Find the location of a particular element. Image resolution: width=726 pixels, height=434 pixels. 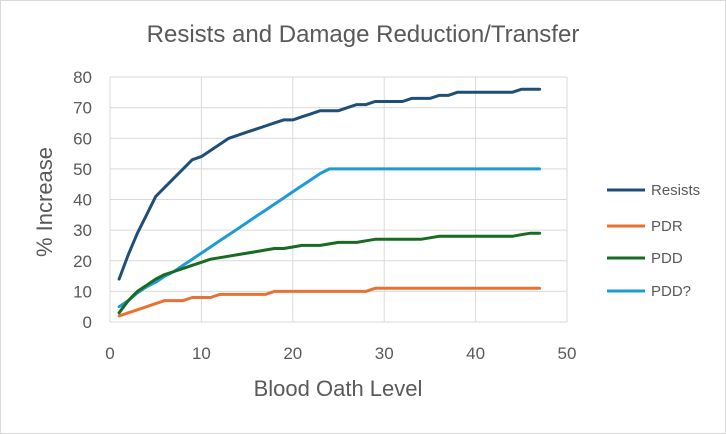

y-tick-label: 20 is located at coordinates (82, 261).